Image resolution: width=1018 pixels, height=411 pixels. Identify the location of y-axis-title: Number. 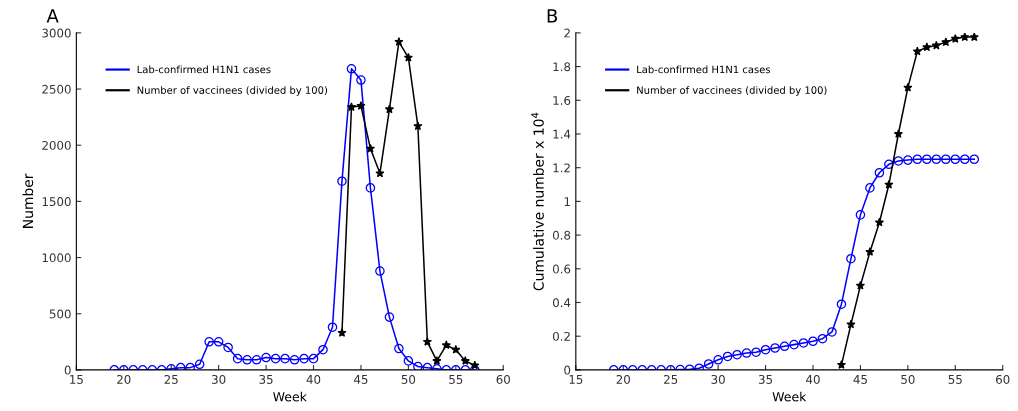
(28, 200).